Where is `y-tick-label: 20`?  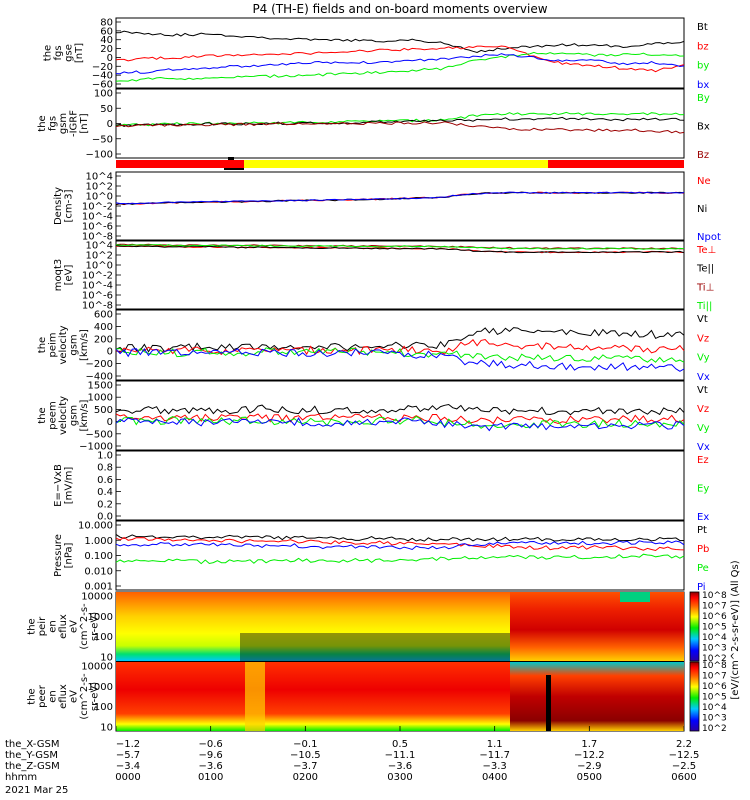
y-tick-label: 20 is located at coordinates (106, 49).